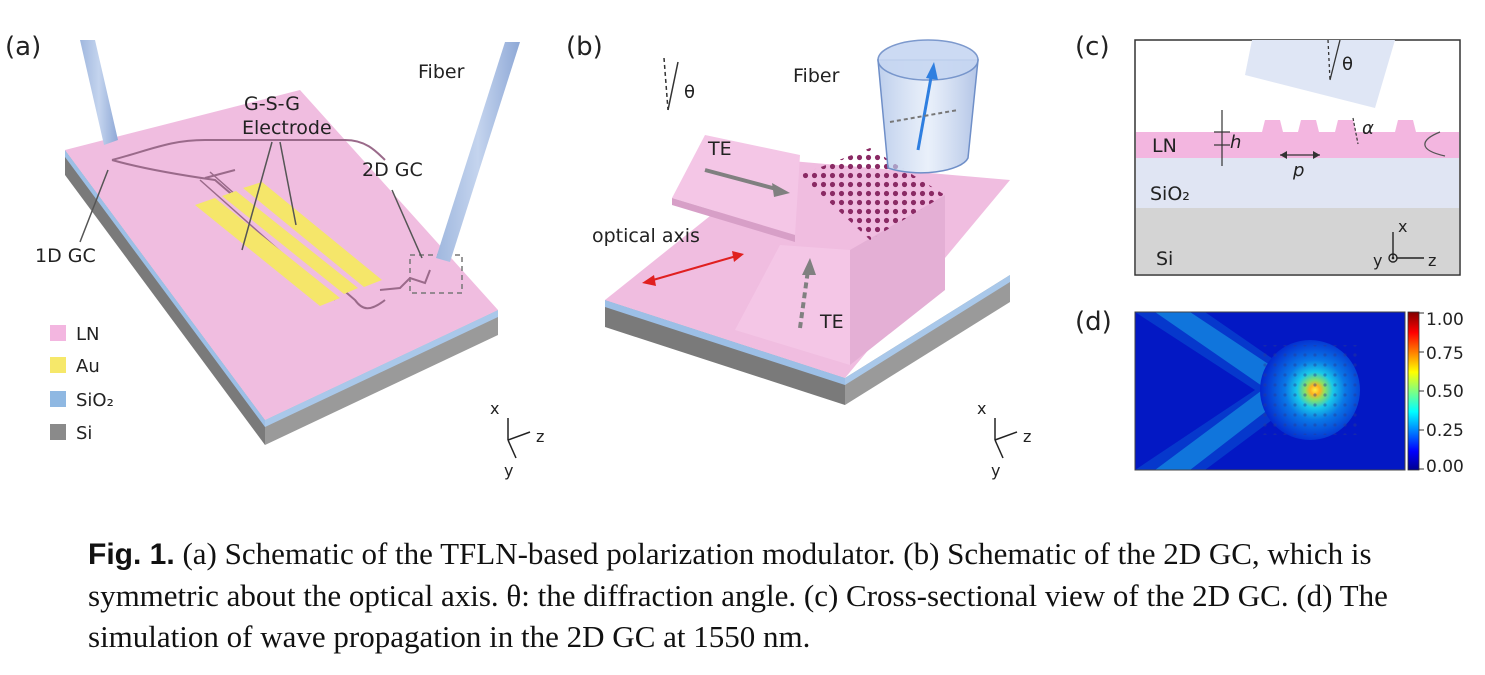  Describe the element at coordinates (673, 86) in the screenshot. I see `theta-ray-b` at that location.